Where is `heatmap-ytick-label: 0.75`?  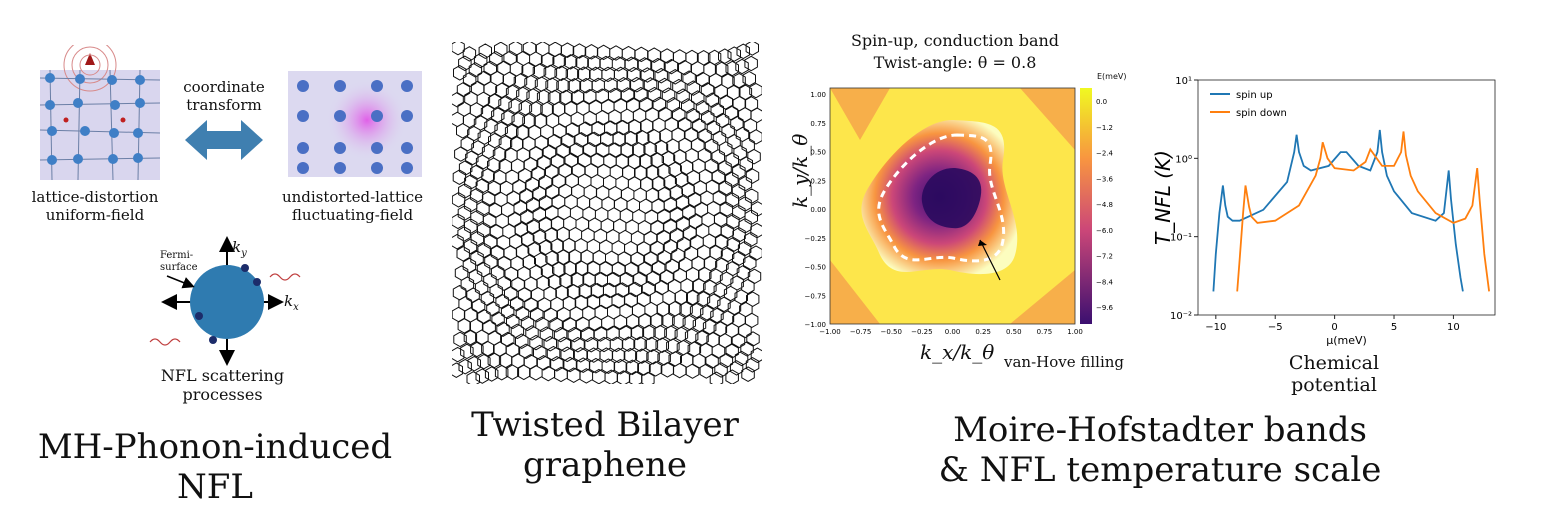 heatmap-ytick-label: 0.75 is located at coordinates (818, 124).